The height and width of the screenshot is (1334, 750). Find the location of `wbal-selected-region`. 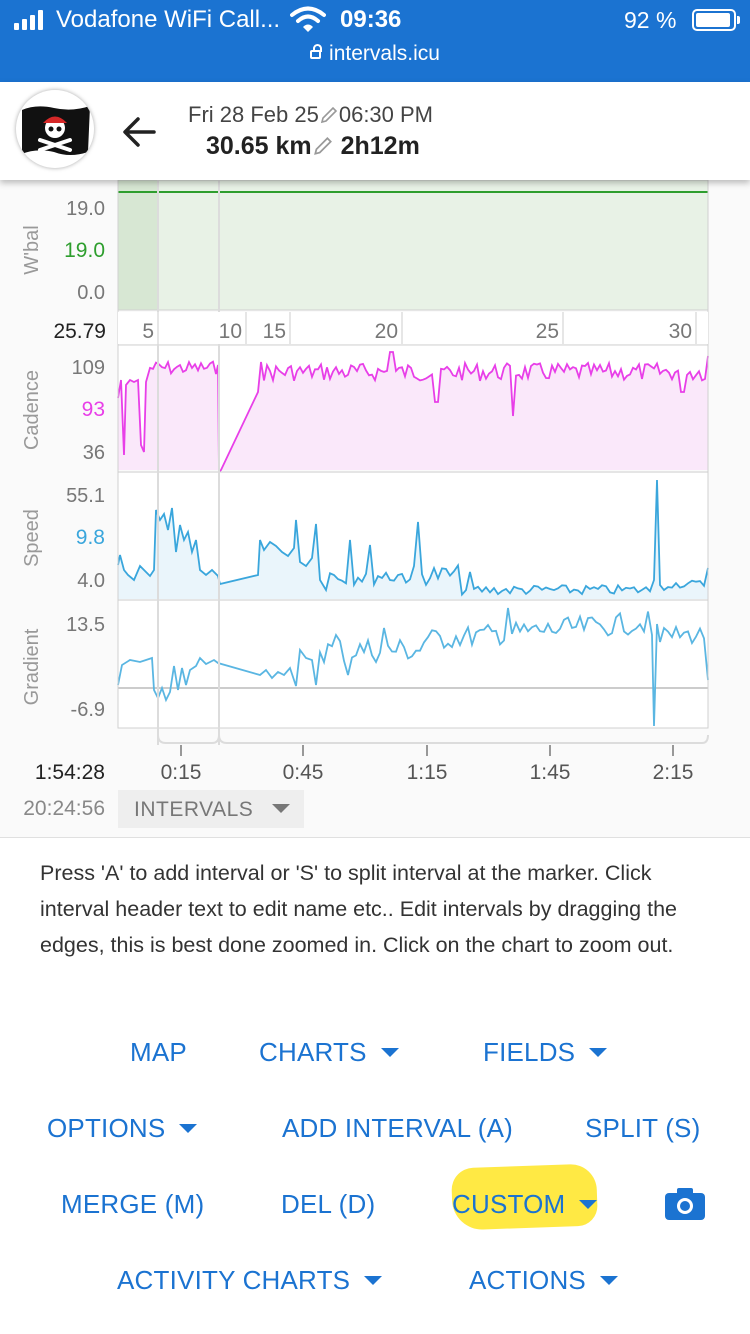

wbal-selected-region is located at coordinates (138, 245).